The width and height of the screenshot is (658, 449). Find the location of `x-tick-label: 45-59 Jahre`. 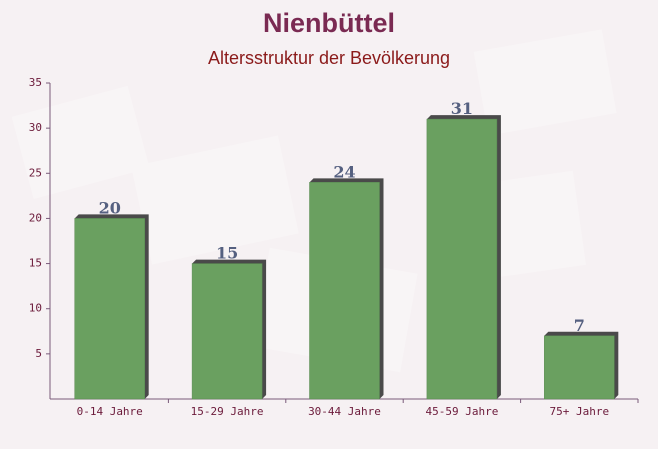

x-tick-label: 45-59 Jahre is located at coordinates (461, 411).